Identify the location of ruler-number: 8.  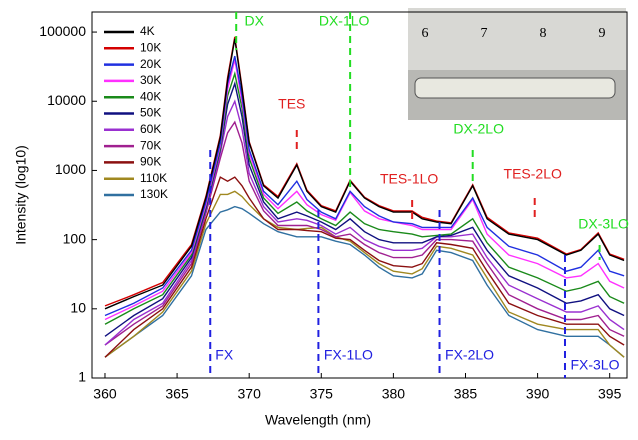
(543, 33).